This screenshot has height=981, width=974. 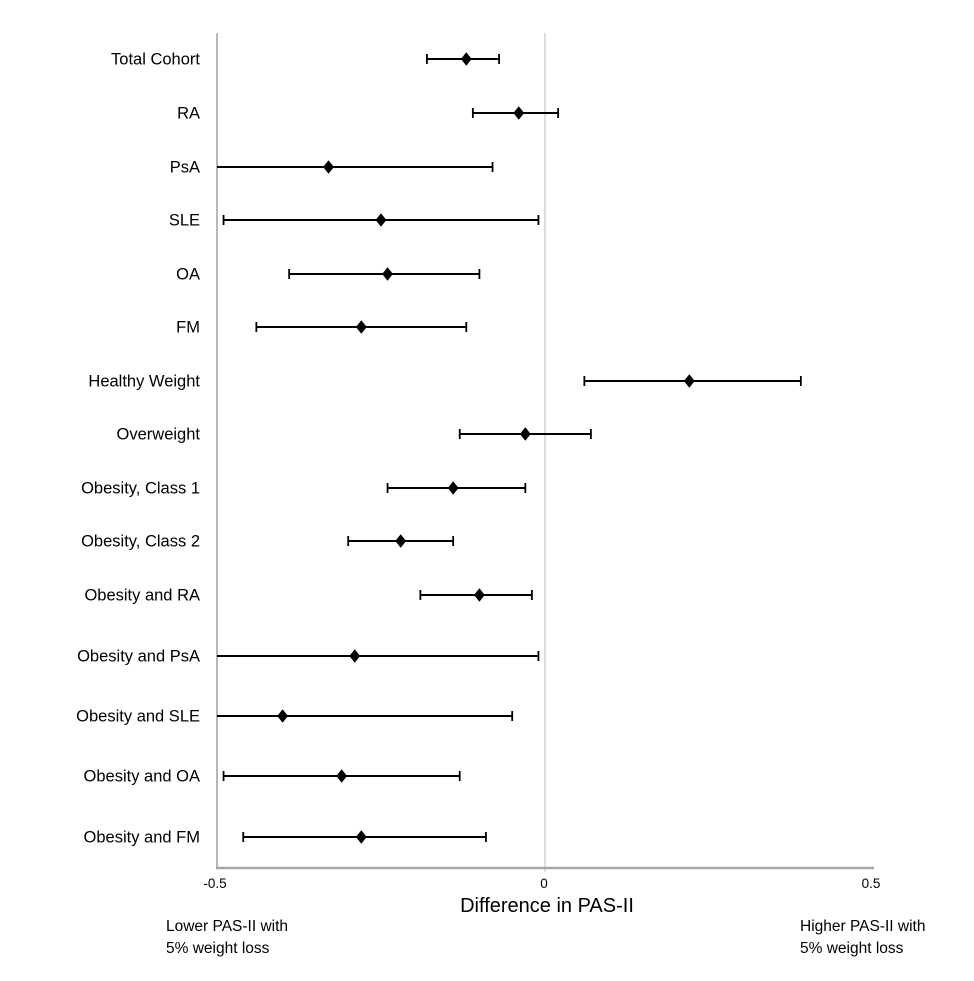 What do you see at coordinates (305, 60) in the screenshot?
I see `forest-row-total-cohort: Total Cohort` at bounding box center [305, 60].